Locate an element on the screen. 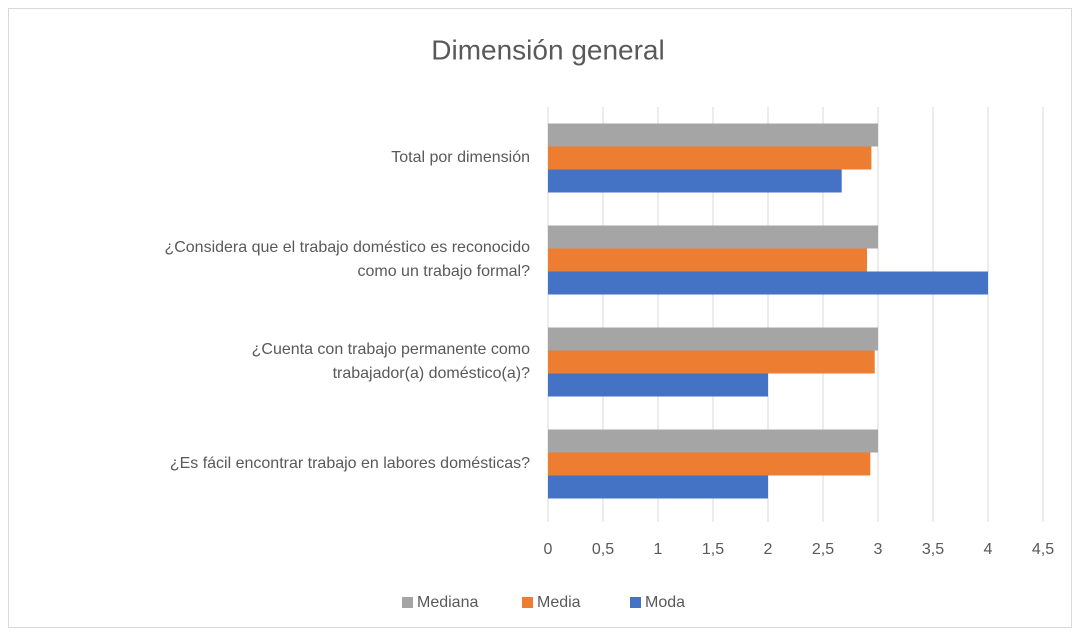  x-tick-label: 3 is located at coordinates (878, 549).